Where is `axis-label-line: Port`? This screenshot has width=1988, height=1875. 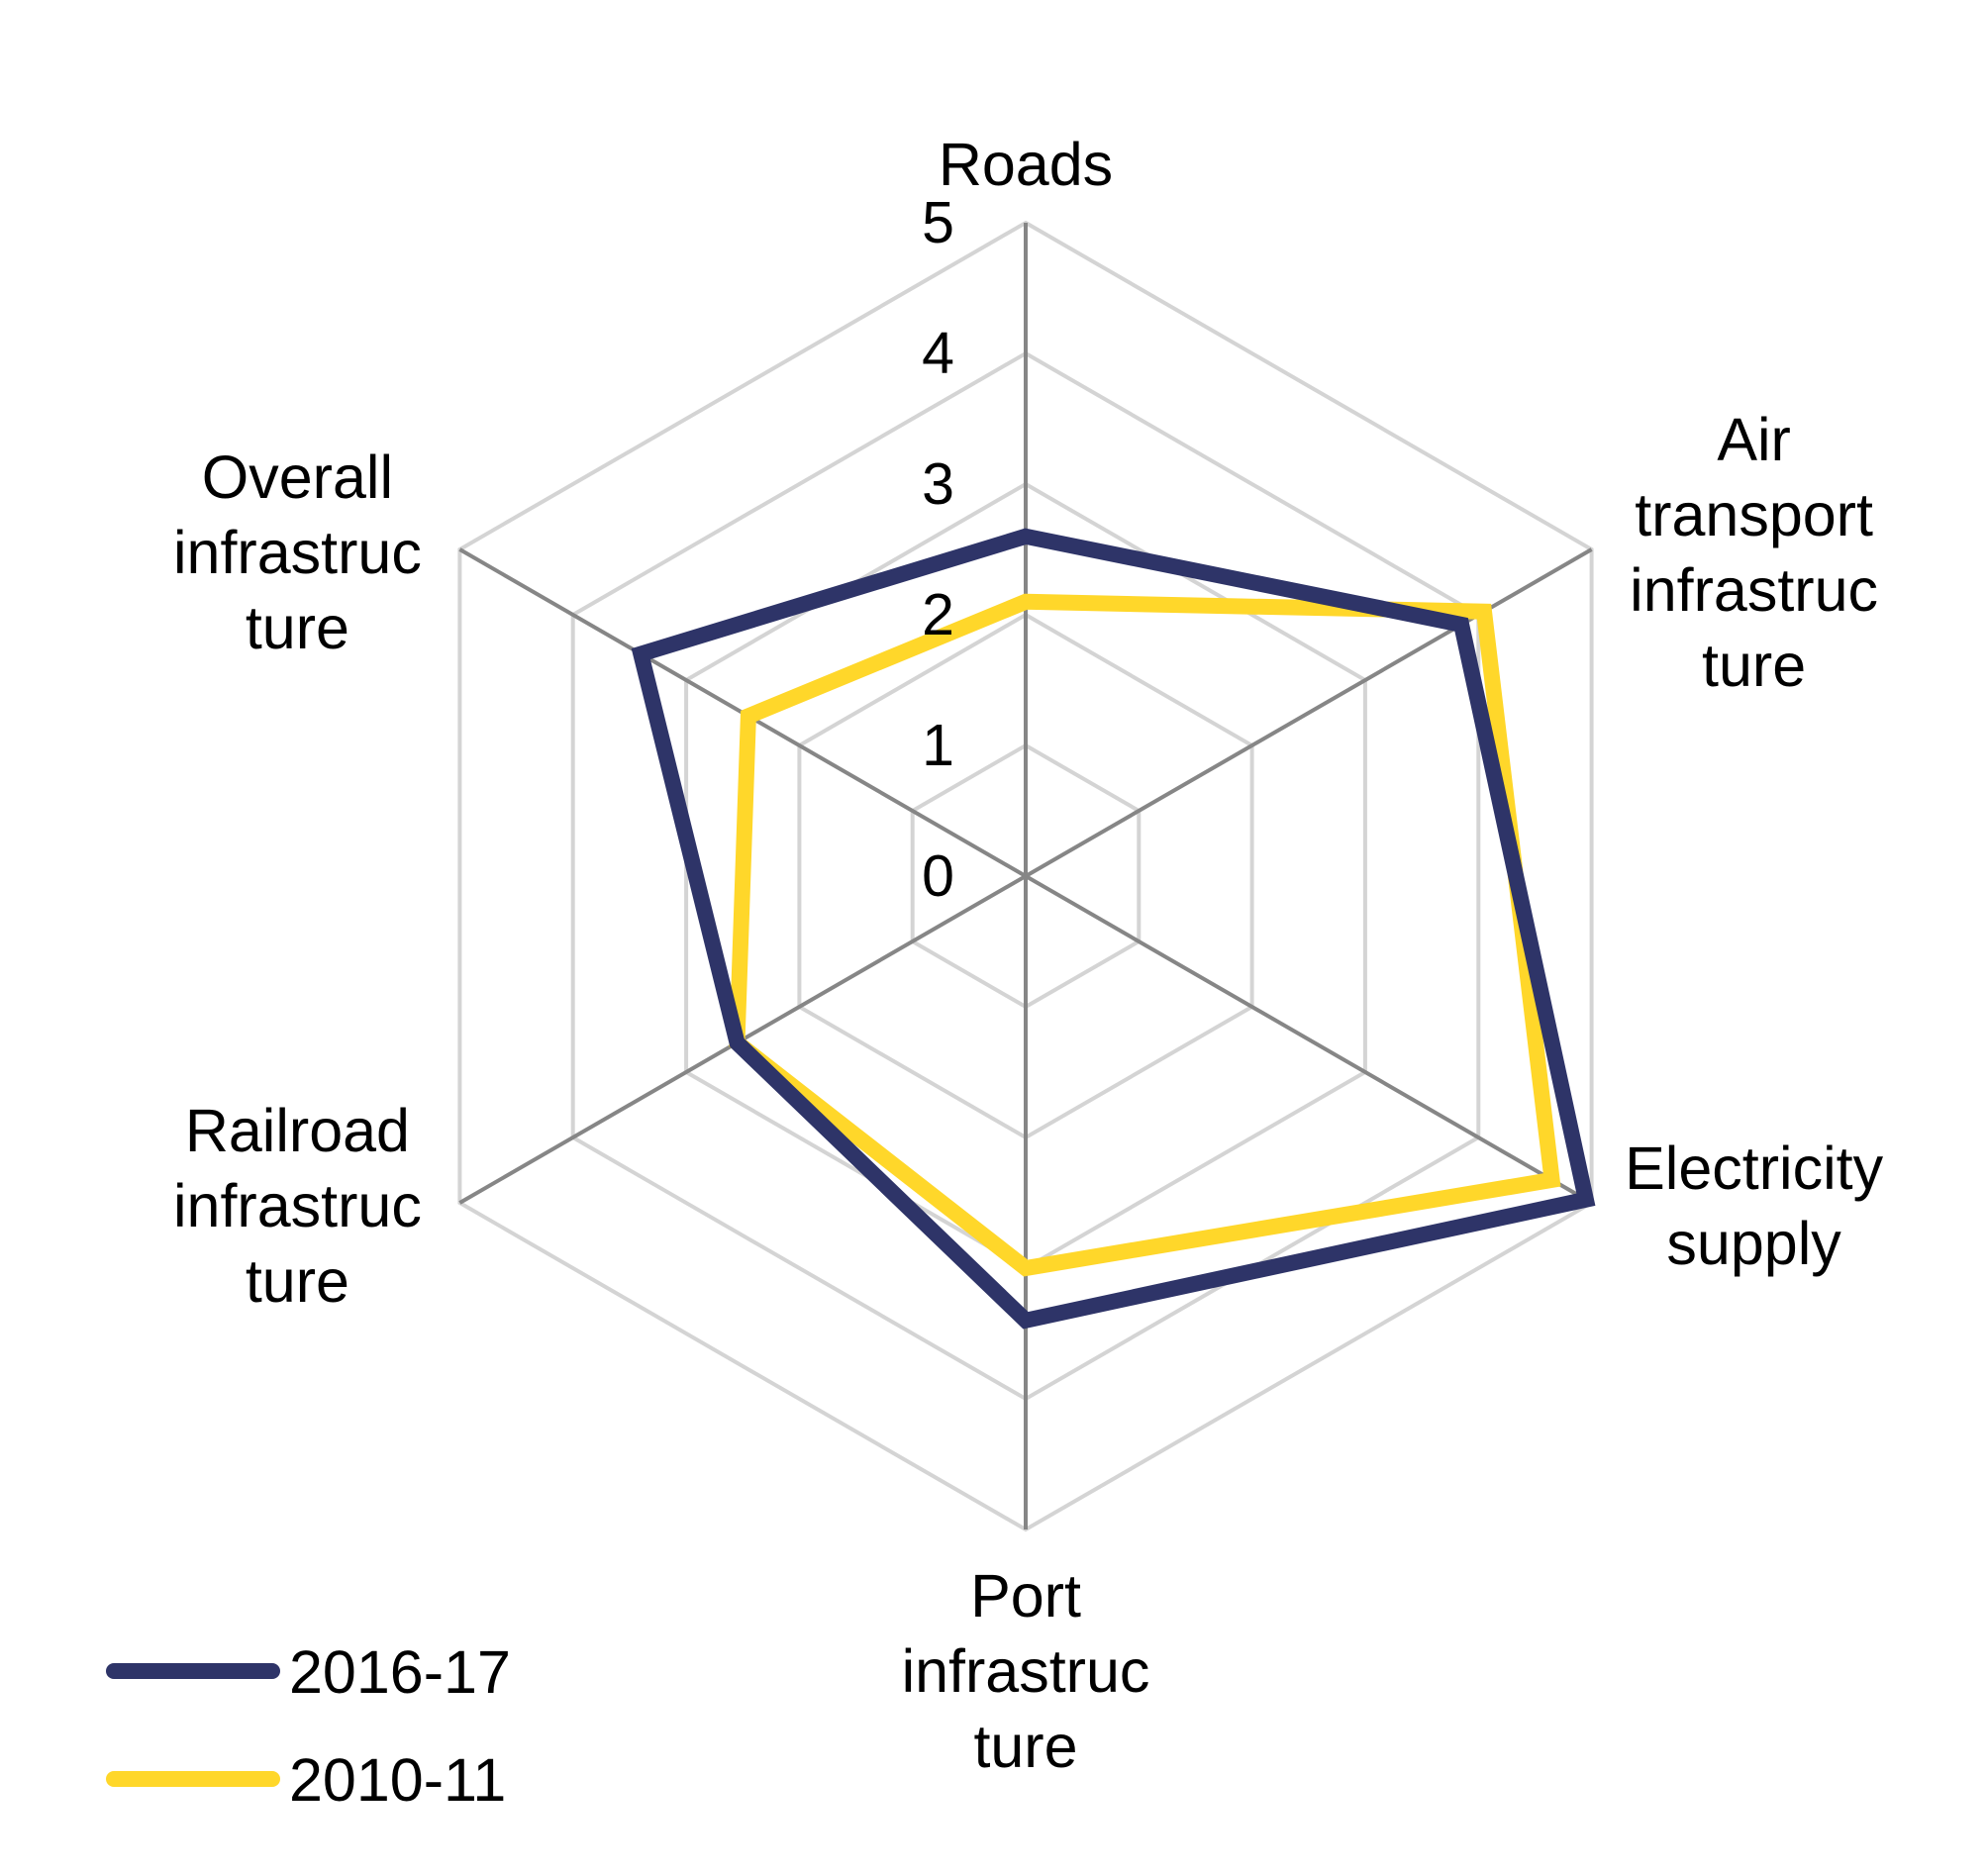
axis-label-line: Port is located at coordinates (1025, 1595).